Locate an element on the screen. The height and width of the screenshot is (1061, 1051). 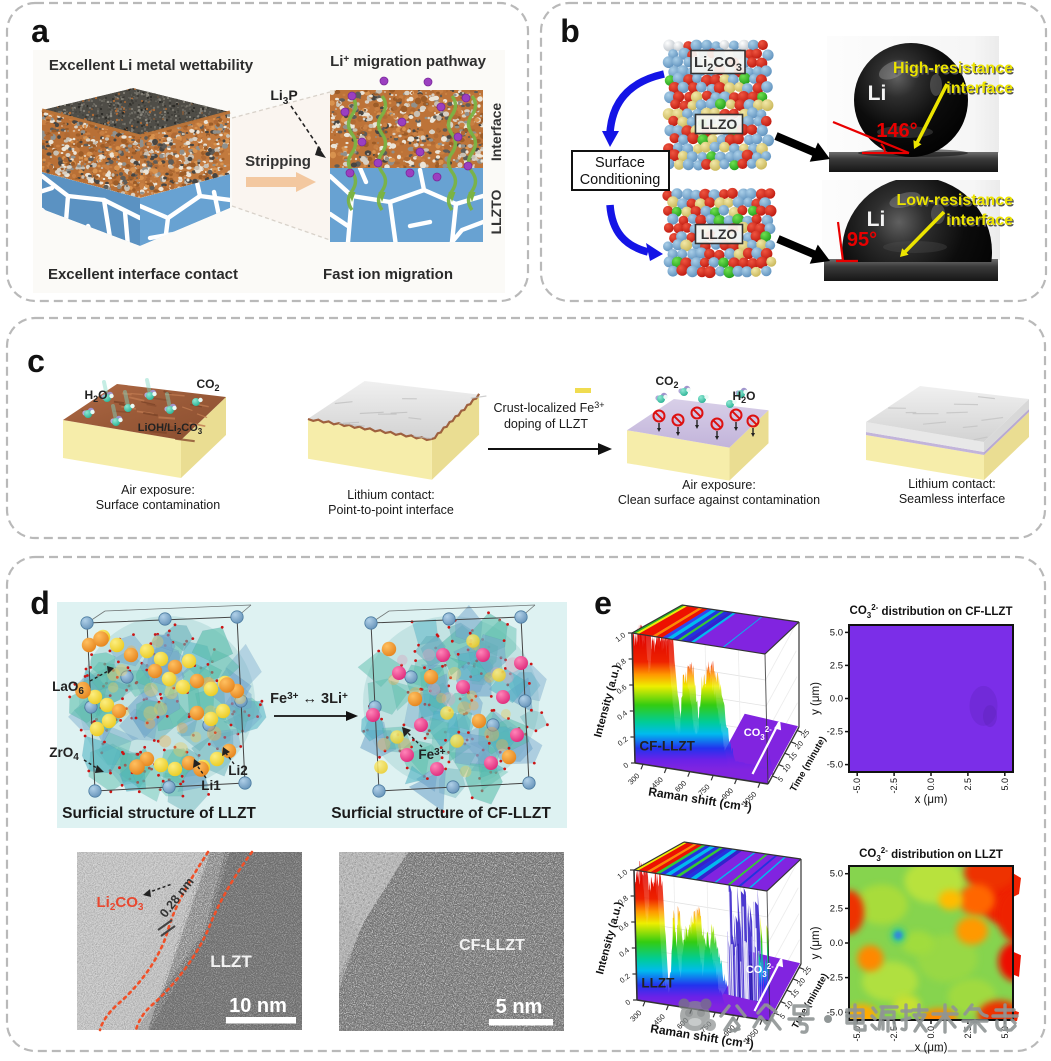
svg-text: b is located at coordinates (570, 31).